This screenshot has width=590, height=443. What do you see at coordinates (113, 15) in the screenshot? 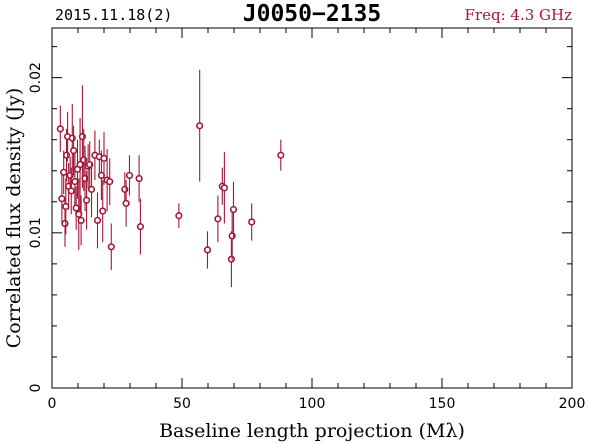
I see `date-label: 2015.11.18(2)` at bounding box center [113, 15].